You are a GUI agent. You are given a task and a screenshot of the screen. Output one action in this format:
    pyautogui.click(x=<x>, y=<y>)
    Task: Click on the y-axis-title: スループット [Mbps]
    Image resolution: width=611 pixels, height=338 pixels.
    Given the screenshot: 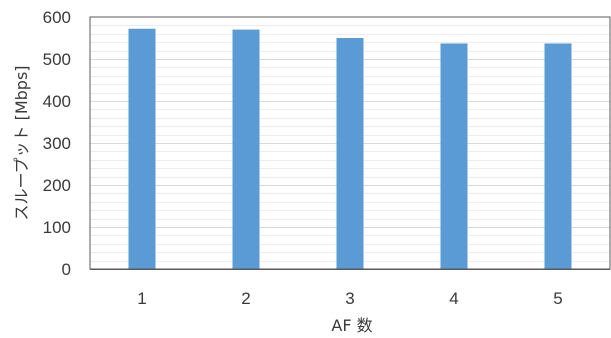 What is the action you would take?
    pyautogui.click(x=21, y=142)
    